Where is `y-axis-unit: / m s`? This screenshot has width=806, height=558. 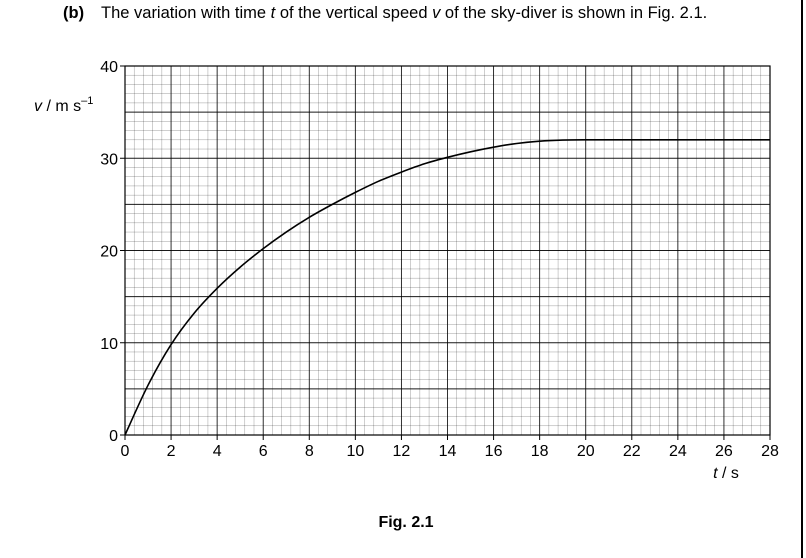 y-axis-unit: / m s is located at coordinates (61, 106).